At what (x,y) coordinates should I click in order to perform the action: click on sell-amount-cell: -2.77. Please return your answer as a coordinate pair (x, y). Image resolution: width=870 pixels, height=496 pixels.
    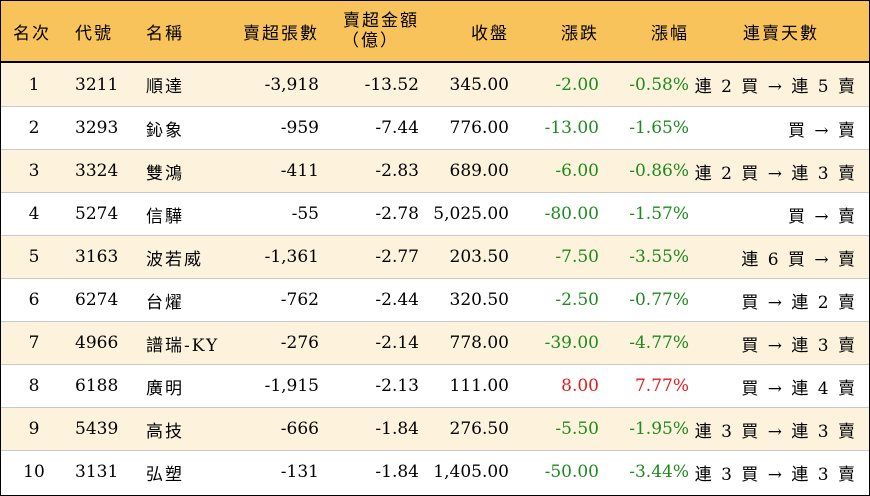
    Looking at the image, I should click on (397, 257).